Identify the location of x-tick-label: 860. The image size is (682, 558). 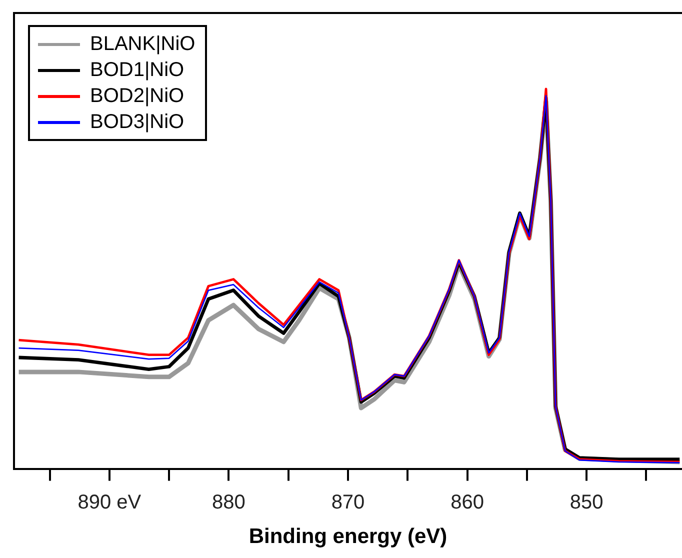
(467, 502).